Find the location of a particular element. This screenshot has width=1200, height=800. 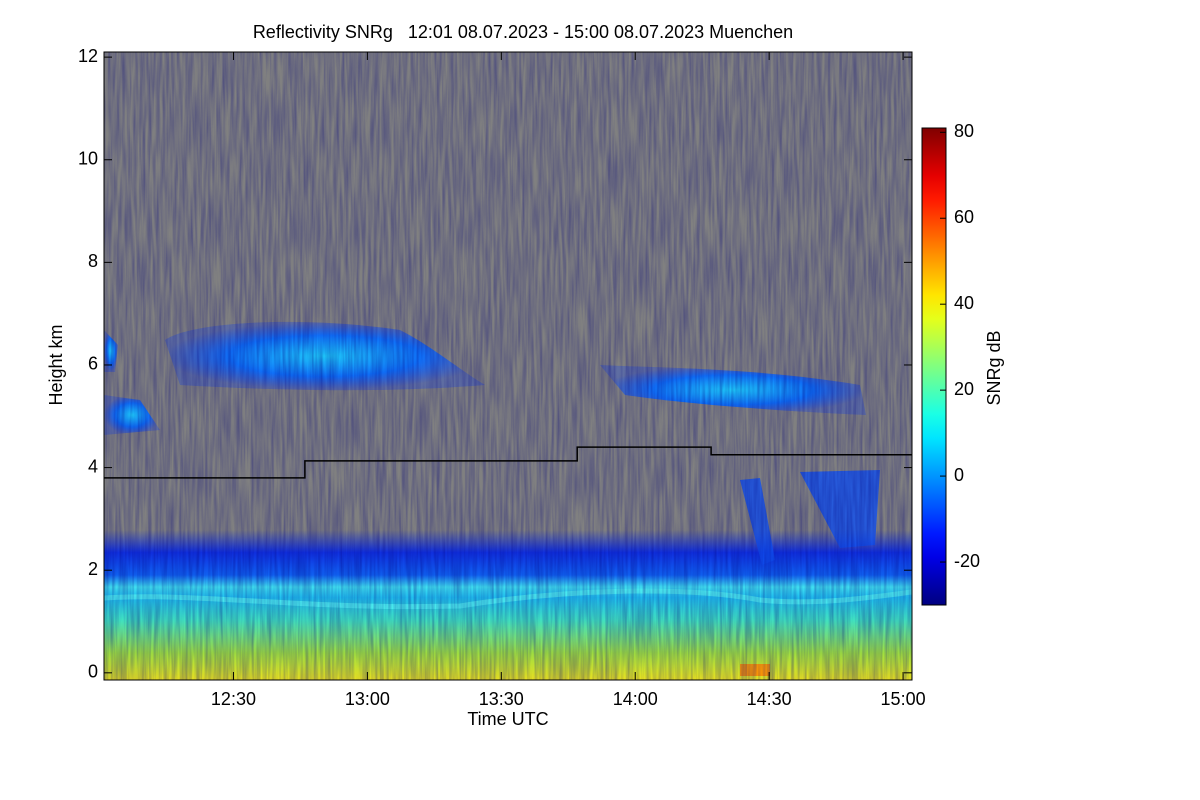

y-tick-label: 0 is located at coordinates (93, 672).